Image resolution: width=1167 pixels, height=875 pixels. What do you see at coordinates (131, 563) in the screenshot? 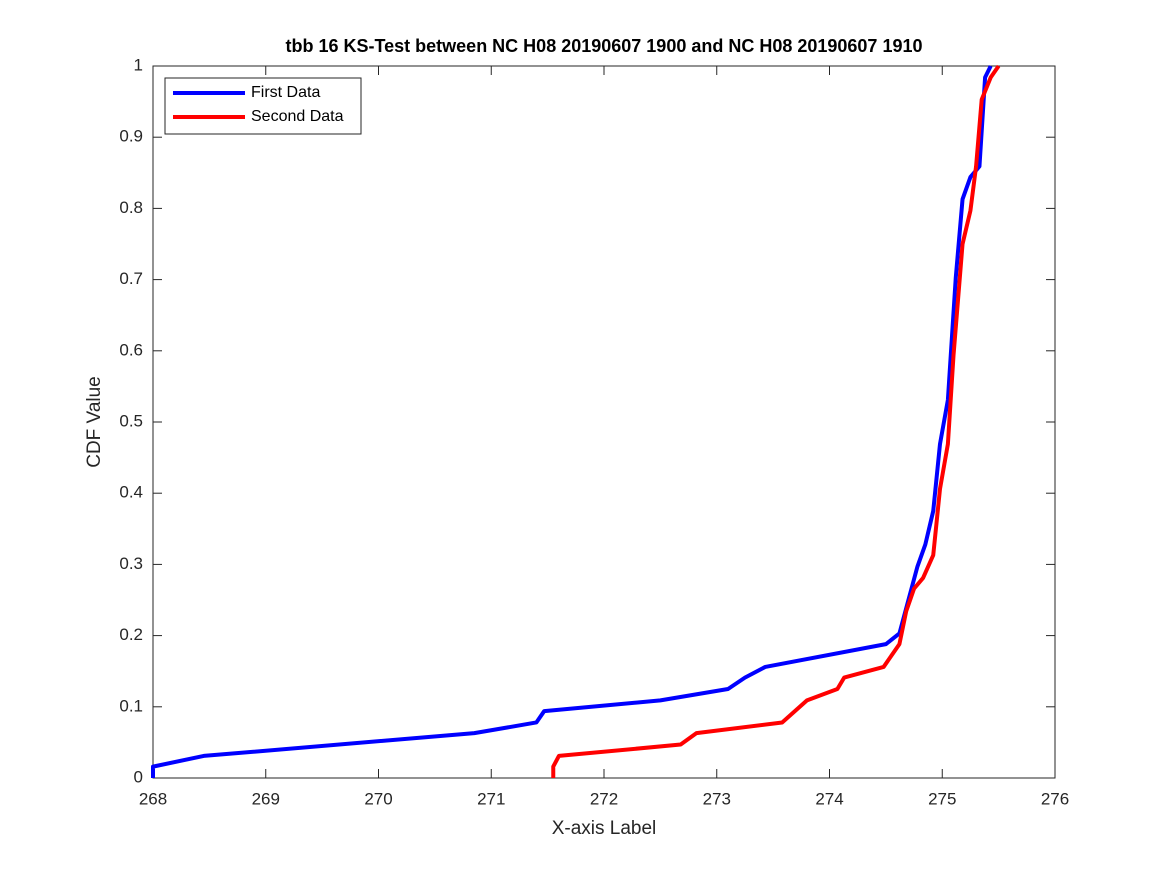
I see `y-tick-label: 0.3` at bounding box center [131, 563].